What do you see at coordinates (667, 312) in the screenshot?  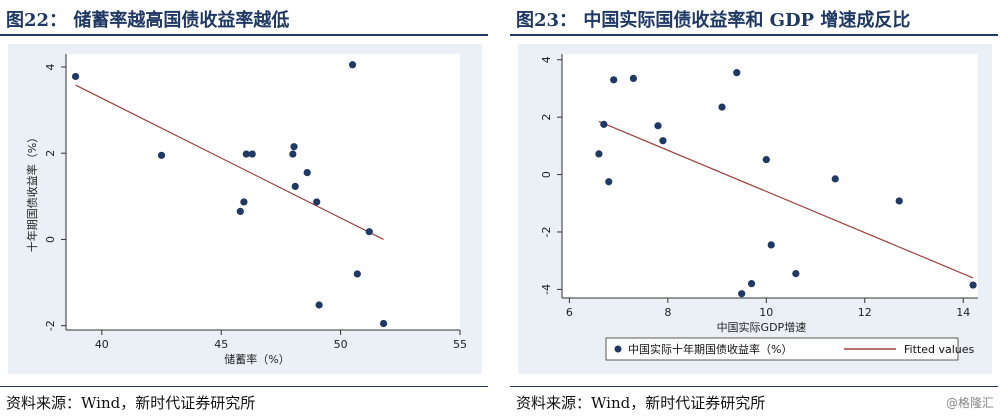 I see `x-tick-label: 8` at bounding box center [667, 312].